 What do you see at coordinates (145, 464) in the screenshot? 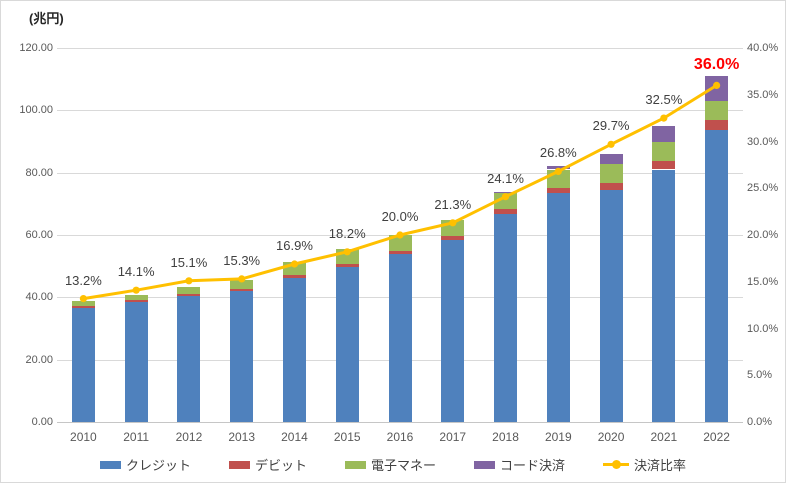
I see `legend-item-クレジット: クレジット` at bounding box center [145, 464].